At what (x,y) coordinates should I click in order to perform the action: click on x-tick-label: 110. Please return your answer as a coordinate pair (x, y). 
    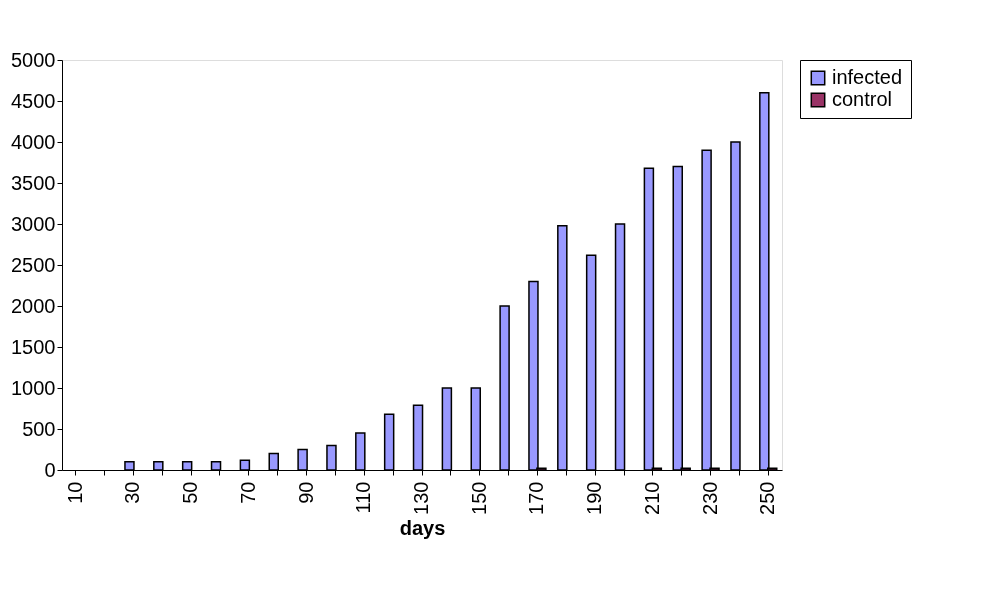
    Looking at the image, I should click on (363, 497).